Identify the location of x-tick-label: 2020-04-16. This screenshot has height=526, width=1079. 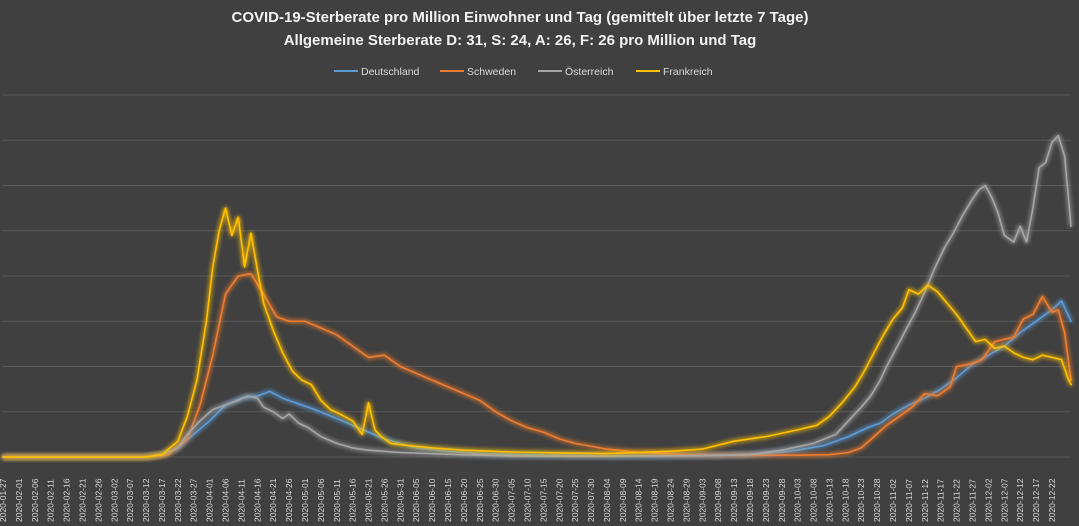
(257, 500).